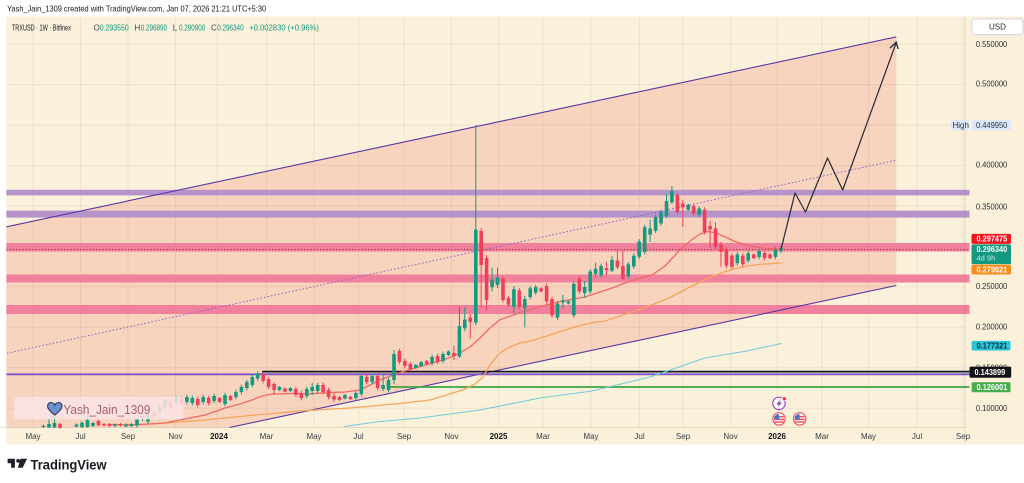 The height and width of the screenshot is (483, 1024). Describe the element at coordinates (219, 436) in the screenshot. I see `svg-text: 2024` at that location.